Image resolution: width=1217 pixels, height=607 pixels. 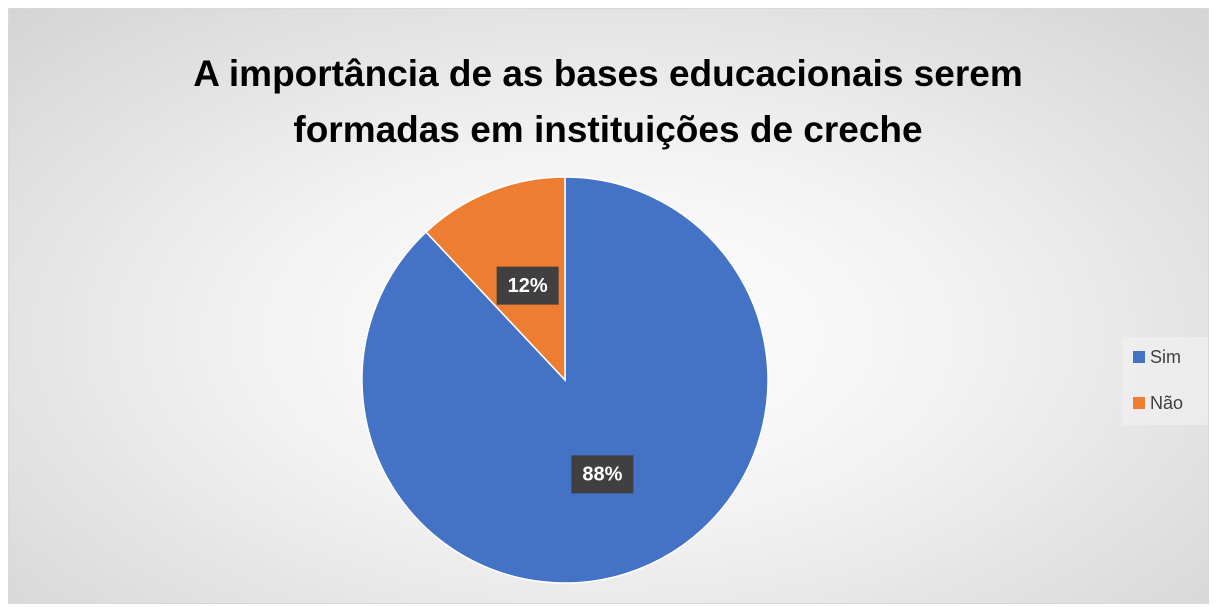 What do you see at coordinates (1165, 357) in the screenshot?
I see `legend-label: Sim` at bounding box center [1165, 357].